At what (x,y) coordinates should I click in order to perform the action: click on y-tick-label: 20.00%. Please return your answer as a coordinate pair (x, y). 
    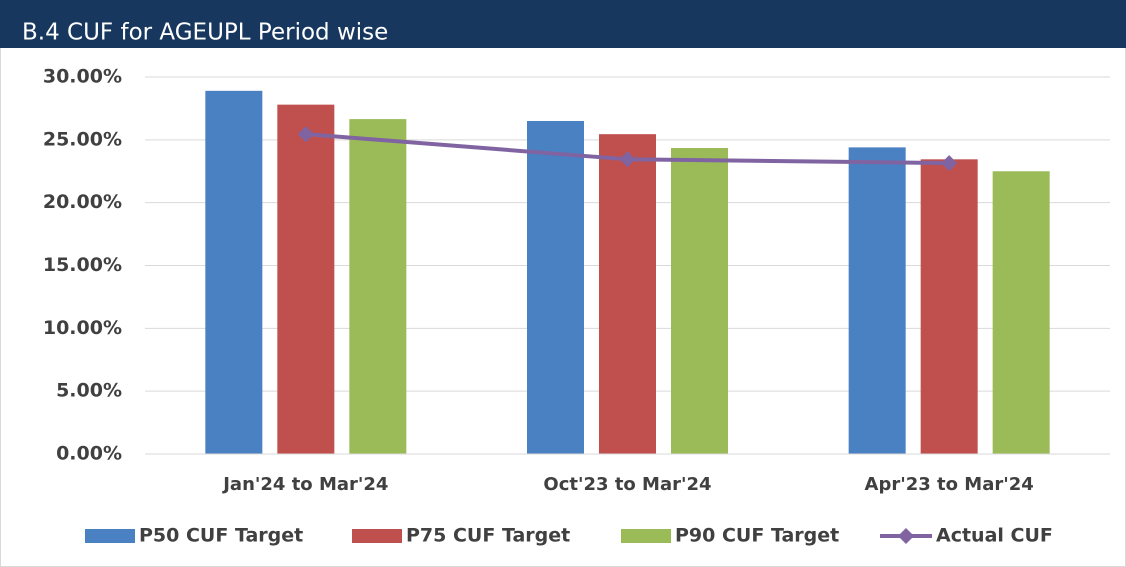
    Looking at the image, I should click on (82, 202).